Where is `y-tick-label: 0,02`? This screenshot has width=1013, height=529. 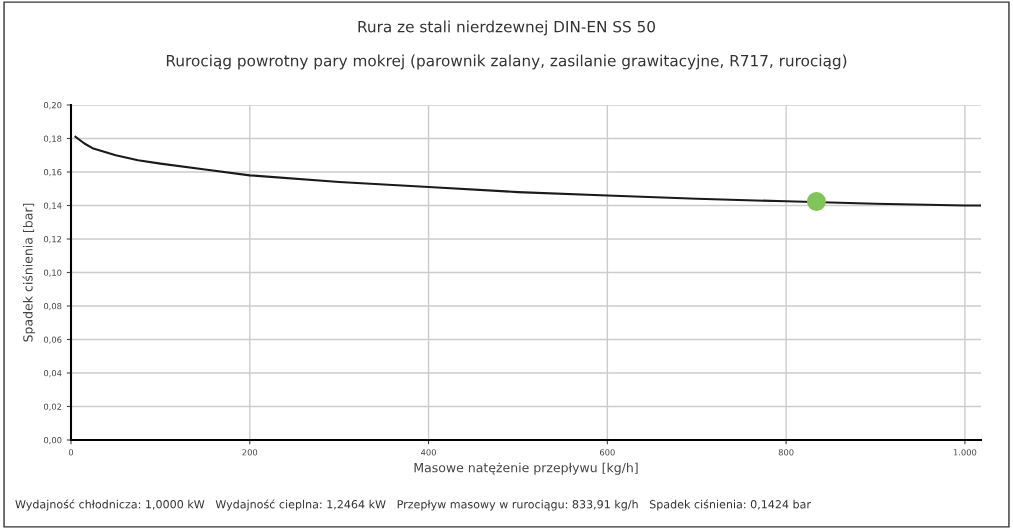 y-tick-label: 0,02 is located at coordinates (52, 407).